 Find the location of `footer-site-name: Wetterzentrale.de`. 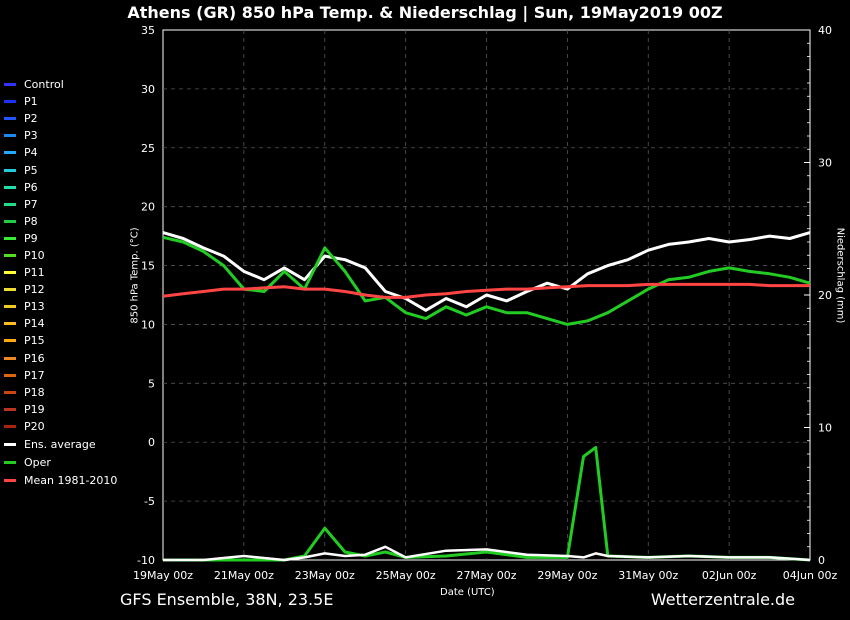

footer-site-name: Wetterzentrale.de is located at coordinates (722, 599).